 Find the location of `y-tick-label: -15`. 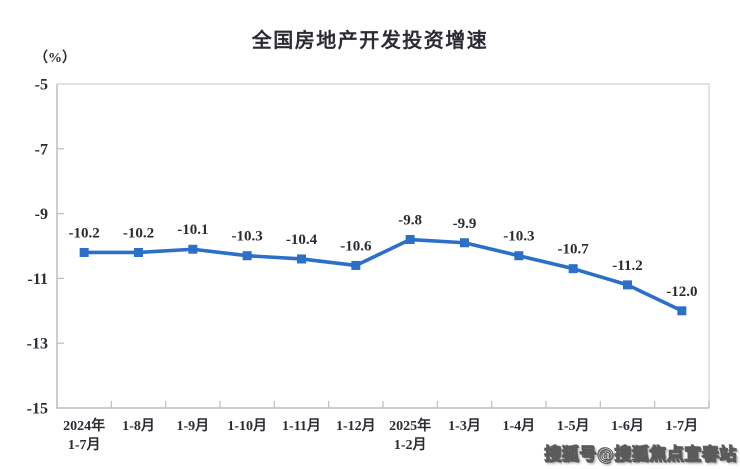

y-tick-label: -15 is located at coordinates (37, 409).